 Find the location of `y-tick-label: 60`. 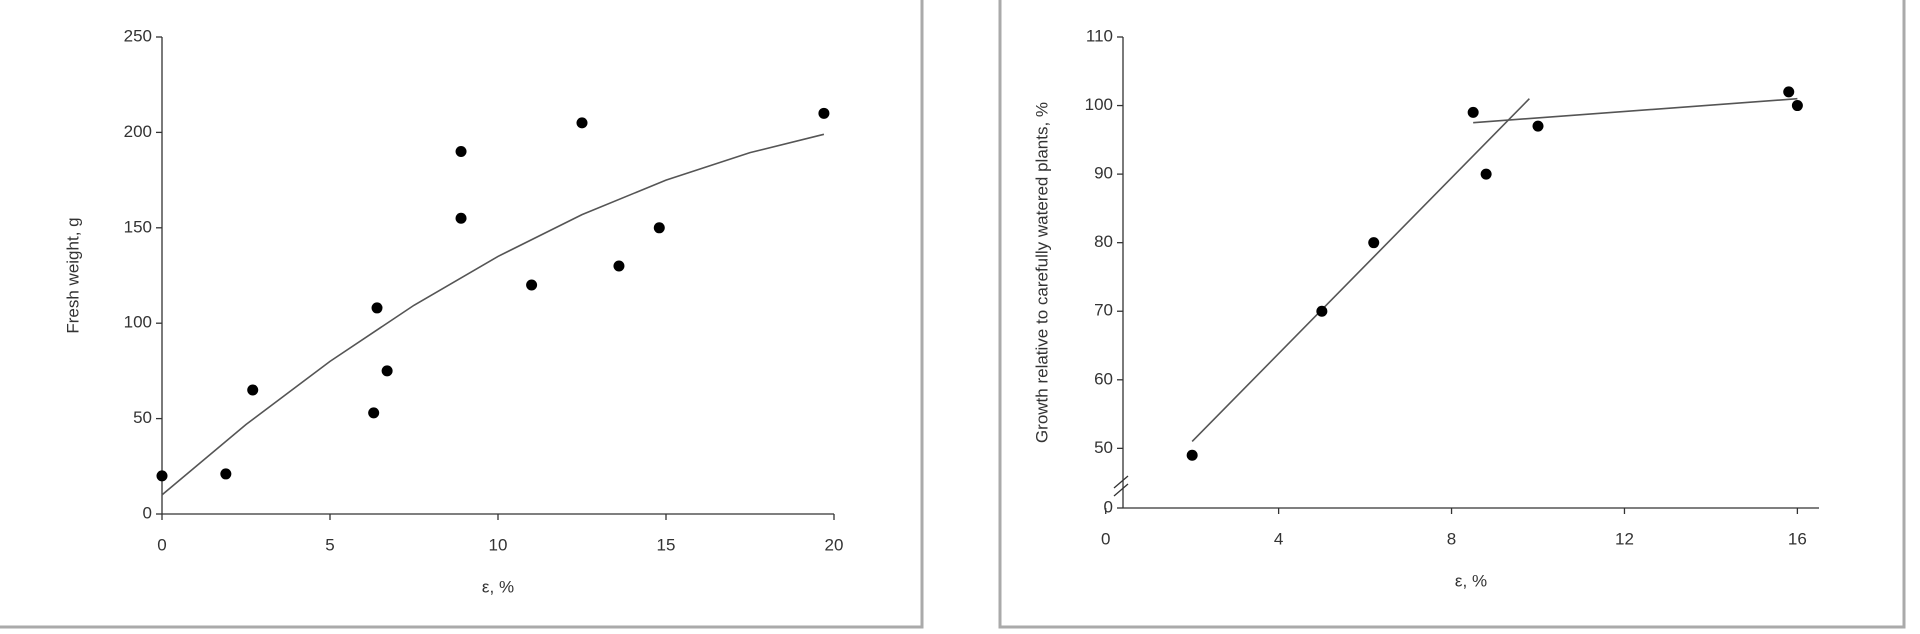

y-tick-label: 60 is located at coordinates (1103, 378).